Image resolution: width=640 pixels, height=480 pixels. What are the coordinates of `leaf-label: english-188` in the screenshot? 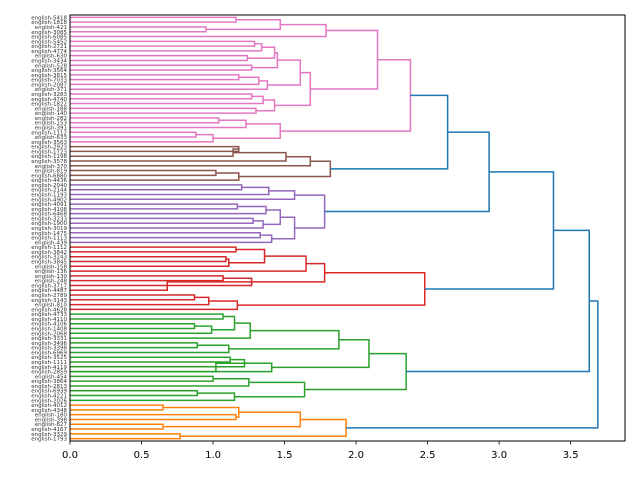 It's located at (51, 109).